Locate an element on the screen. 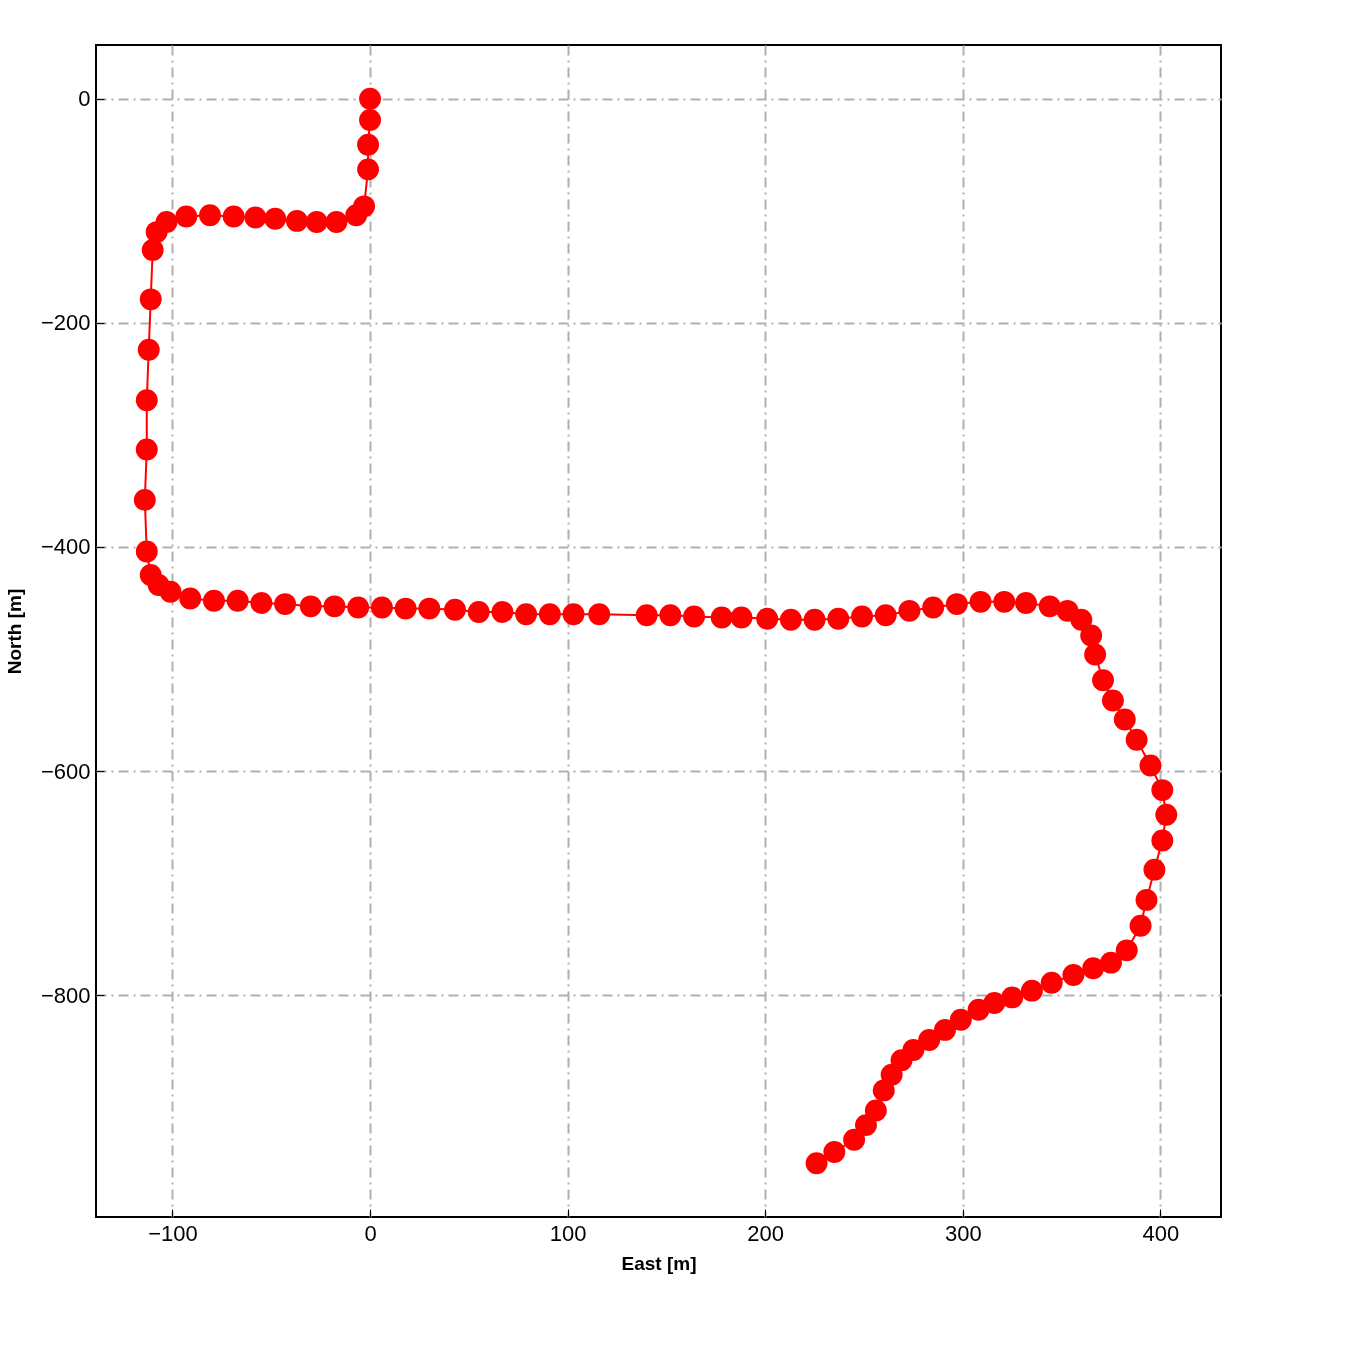 The width and height of the screenshot is (1350, 1350). x-tick-label: 0 is located at coordinates (370, 1233).